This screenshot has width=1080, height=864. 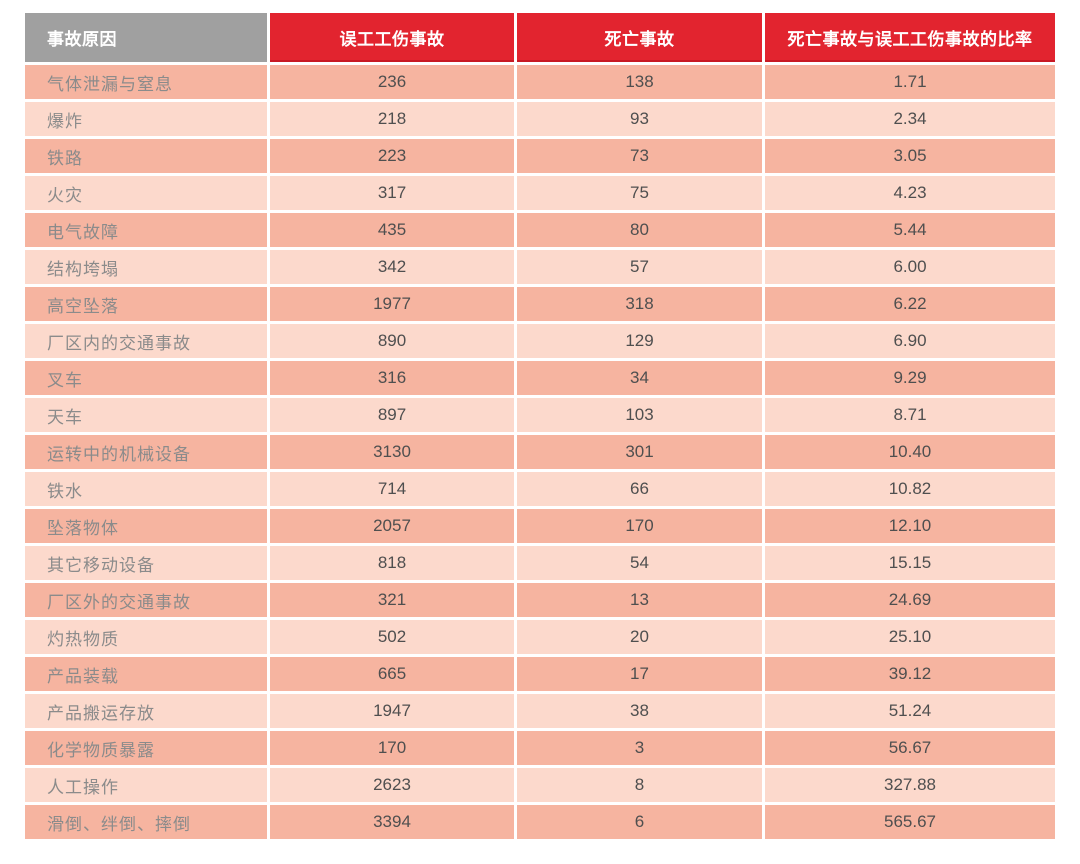 What do you see at coordinates (146, 119) in the screenshot?
I see `cell-accident-cause: 爆炸` at bounding box center [146, 119].